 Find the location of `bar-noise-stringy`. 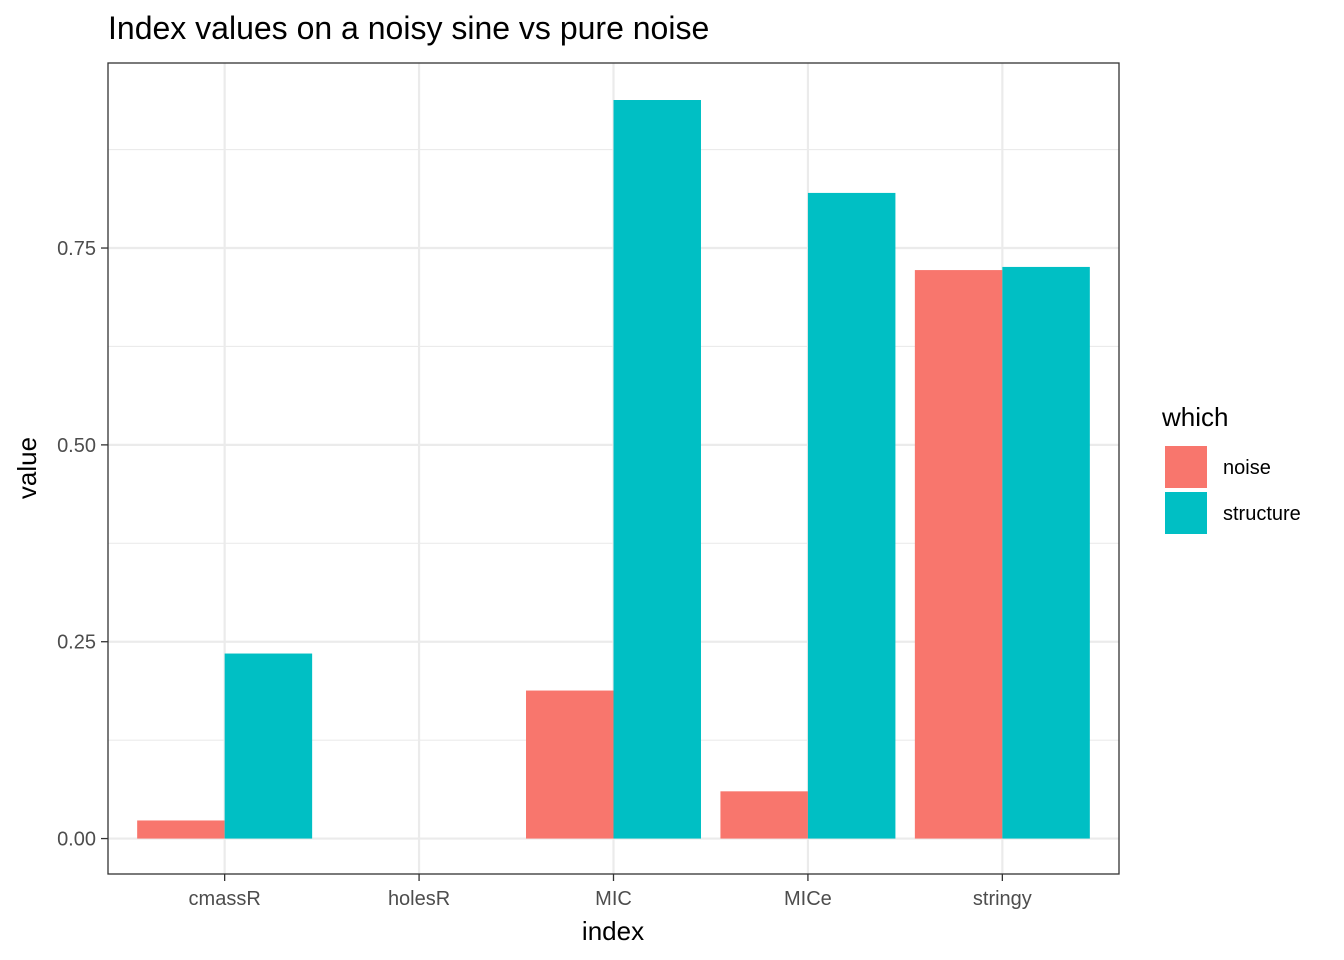

bar-noise-stringy is located at coordinates (958, 554).